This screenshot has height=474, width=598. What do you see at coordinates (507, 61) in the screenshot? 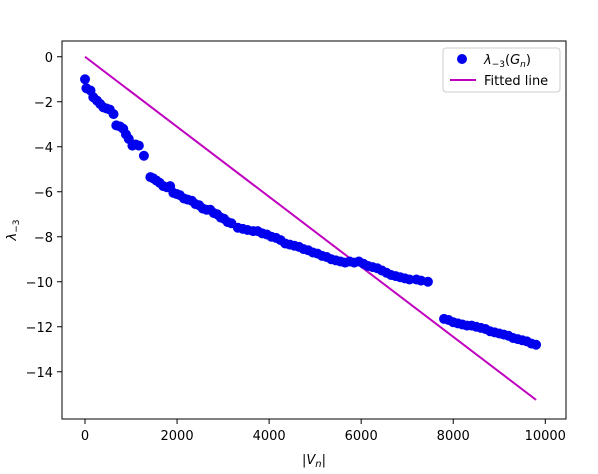
I see `legend-label-scatter: λ−3(Gn)` at bounding box center [507, 61].